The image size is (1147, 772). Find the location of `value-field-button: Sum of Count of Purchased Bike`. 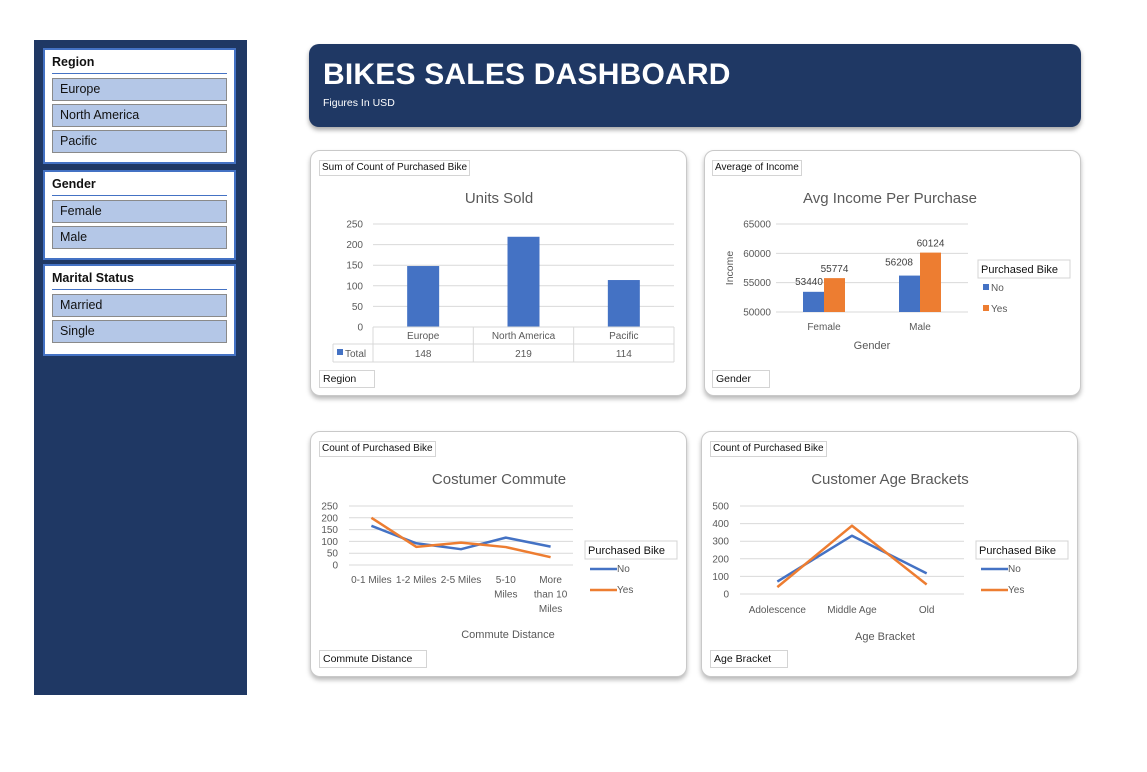

value-field-button: Sum of Count of Purchased Bike is located at coordinates (395, 168).